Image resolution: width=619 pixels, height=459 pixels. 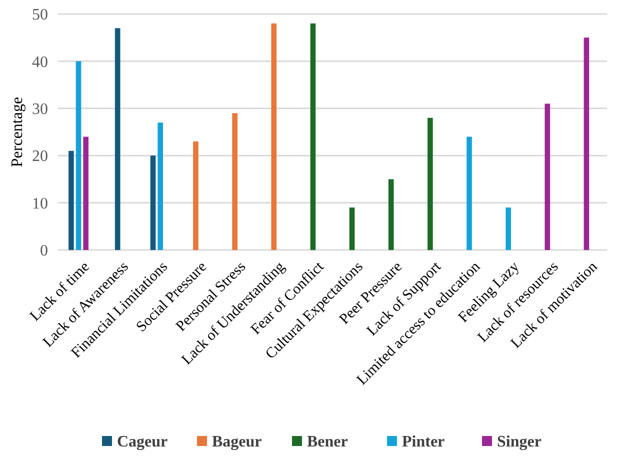 I want to click on legend-label: Bageur, so click(x=237, y=442).